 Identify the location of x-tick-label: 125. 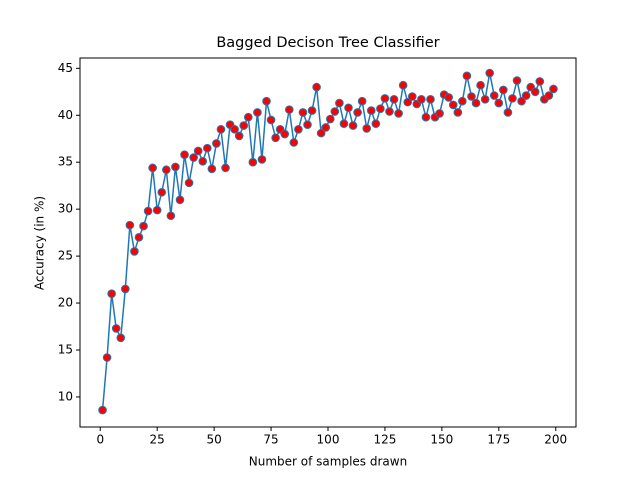
(384, 440).